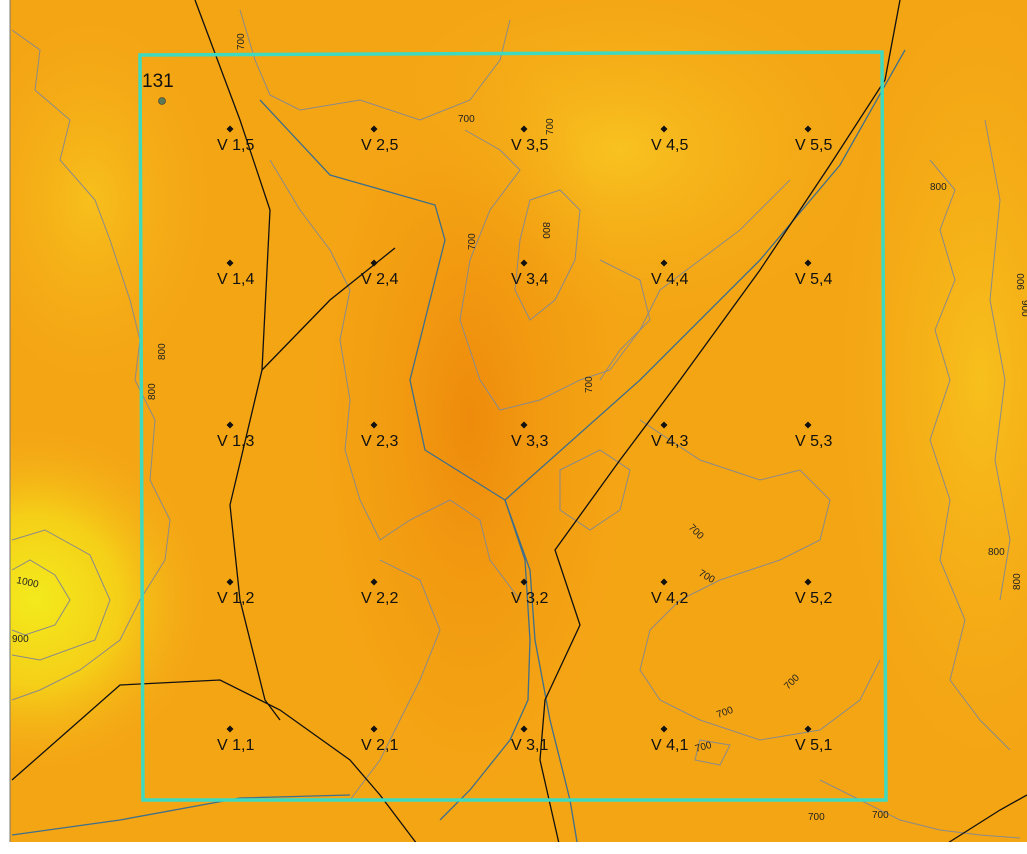  Describe the element at coordinates (379, 145) in the screenshot. I see `grid-point-label: V 2,5` at that location.